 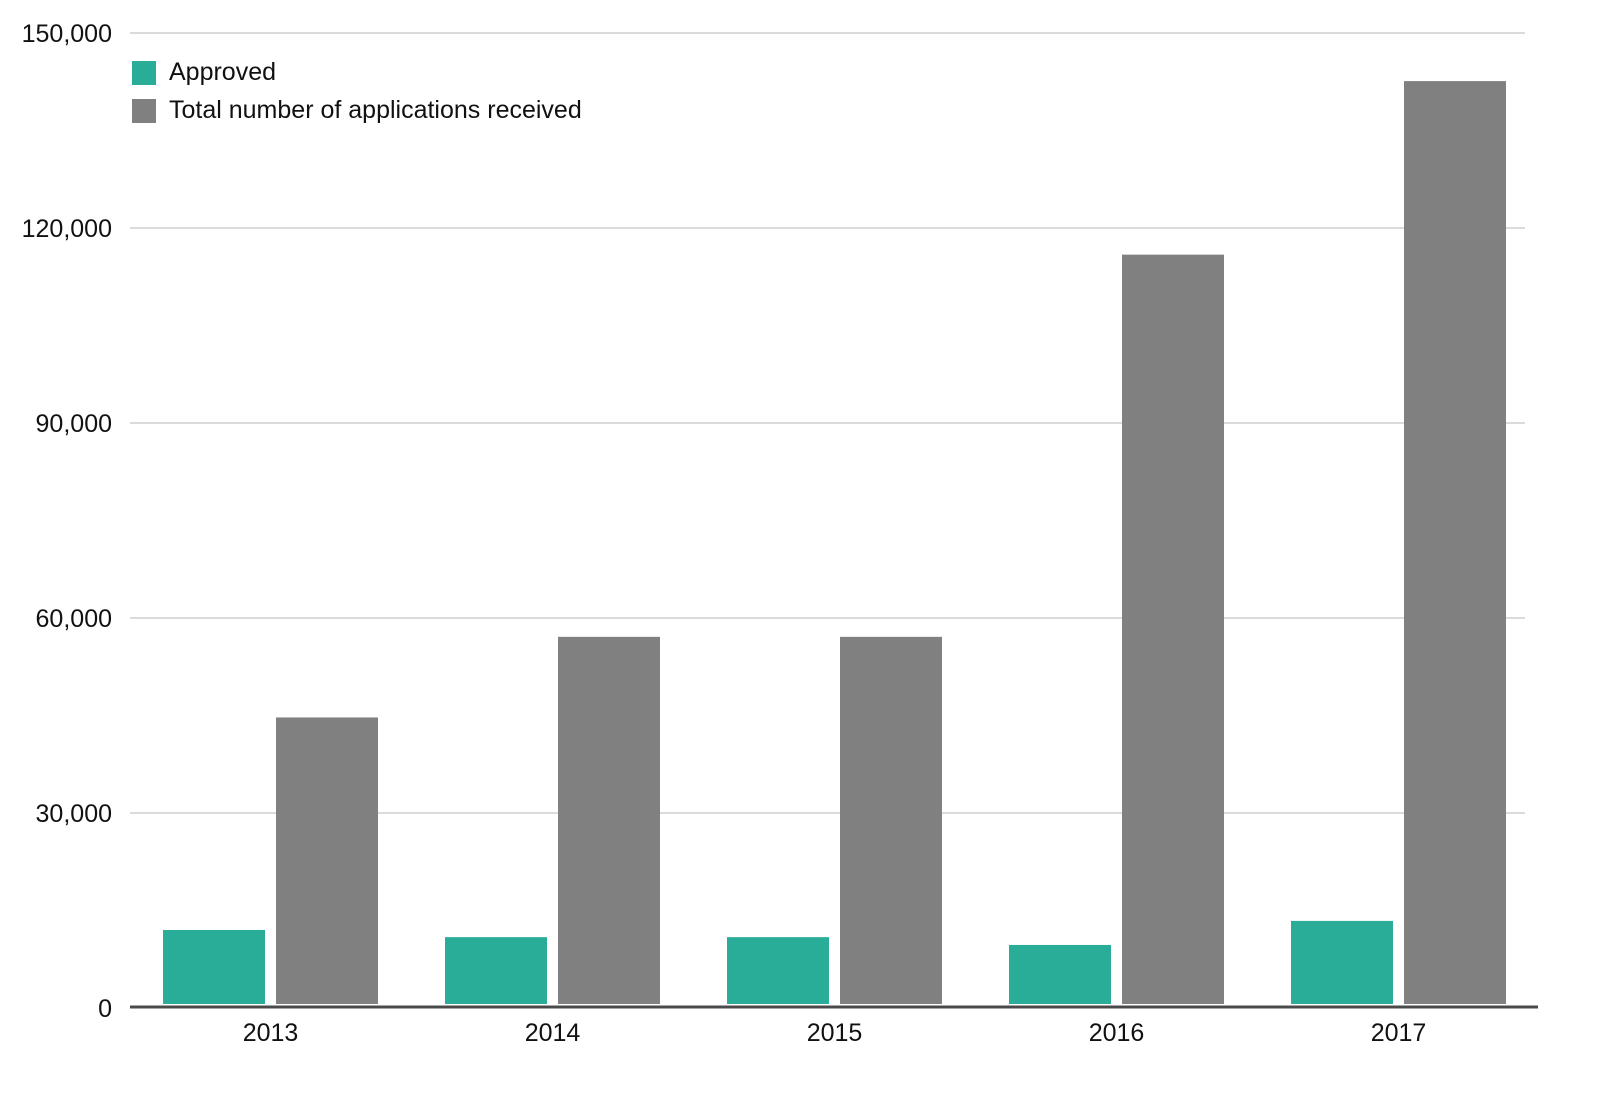 I want to click on bar-approved-2016, so click(x=1060, y=974).